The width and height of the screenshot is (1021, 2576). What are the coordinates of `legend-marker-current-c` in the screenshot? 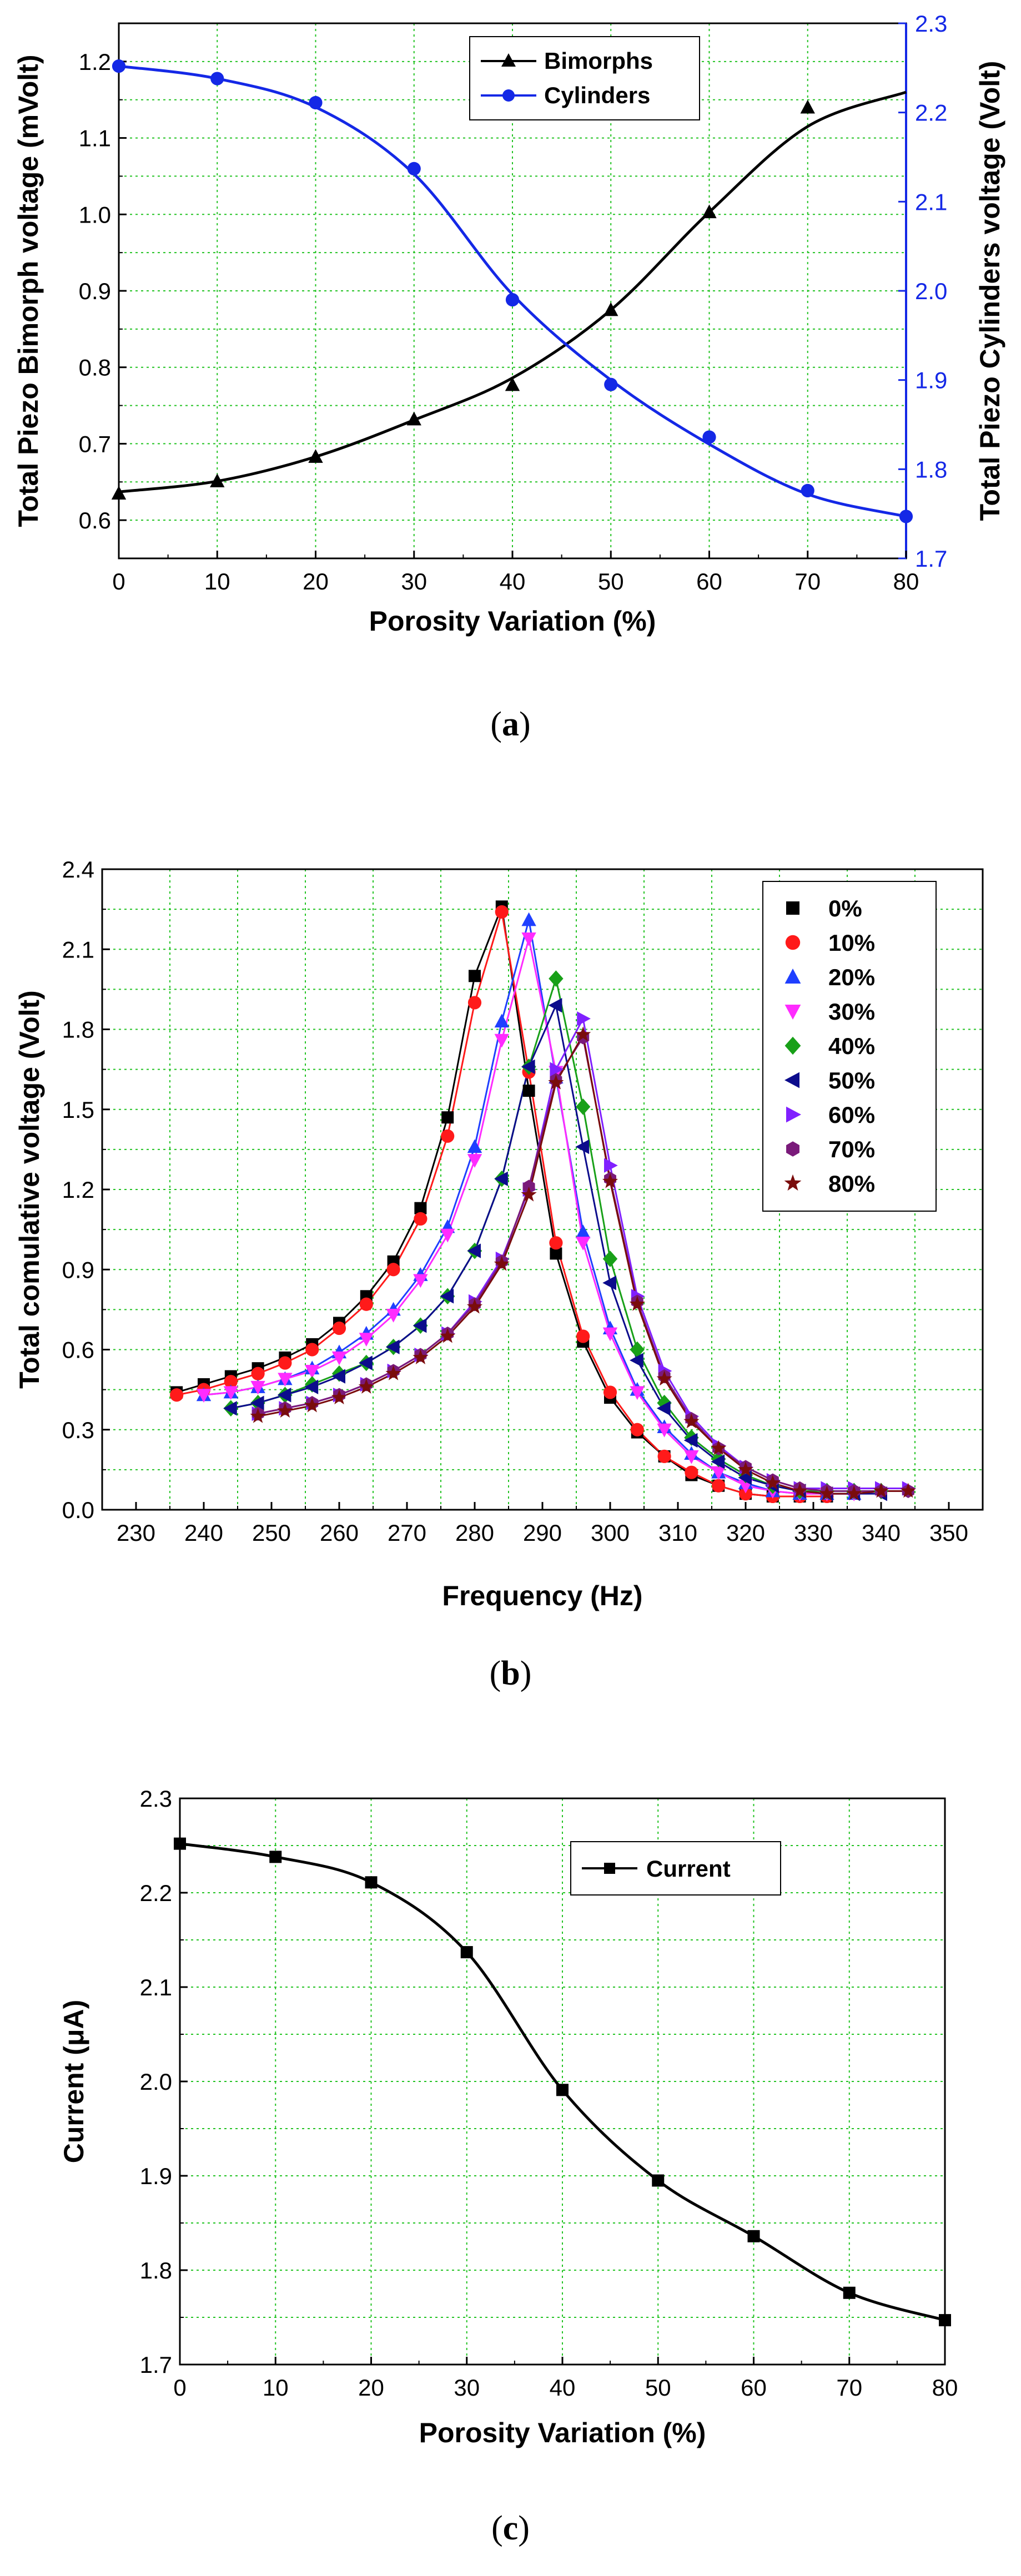 It's located at (610, 1868).